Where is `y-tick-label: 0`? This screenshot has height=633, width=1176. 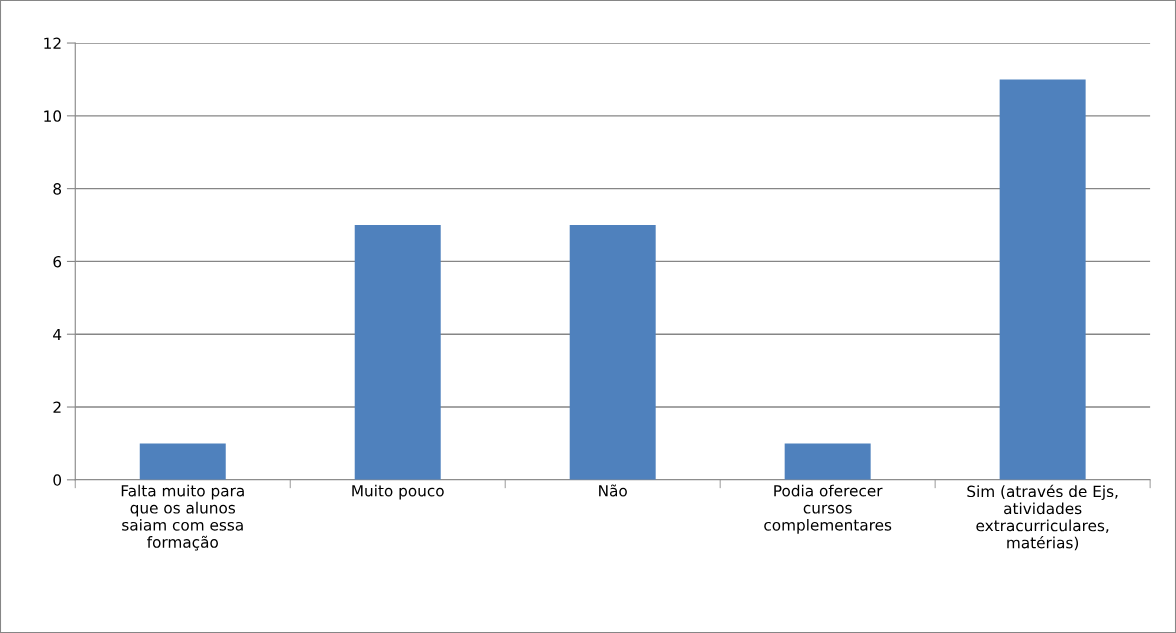
y-tick-label: 0 is located at coordinates (57, 480).